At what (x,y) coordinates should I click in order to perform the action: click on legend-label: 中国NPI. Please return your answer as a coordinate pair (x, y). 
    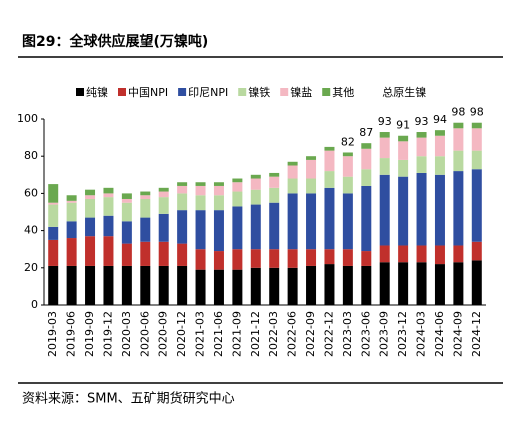
    Looking at the image, I should click on (148, 92).